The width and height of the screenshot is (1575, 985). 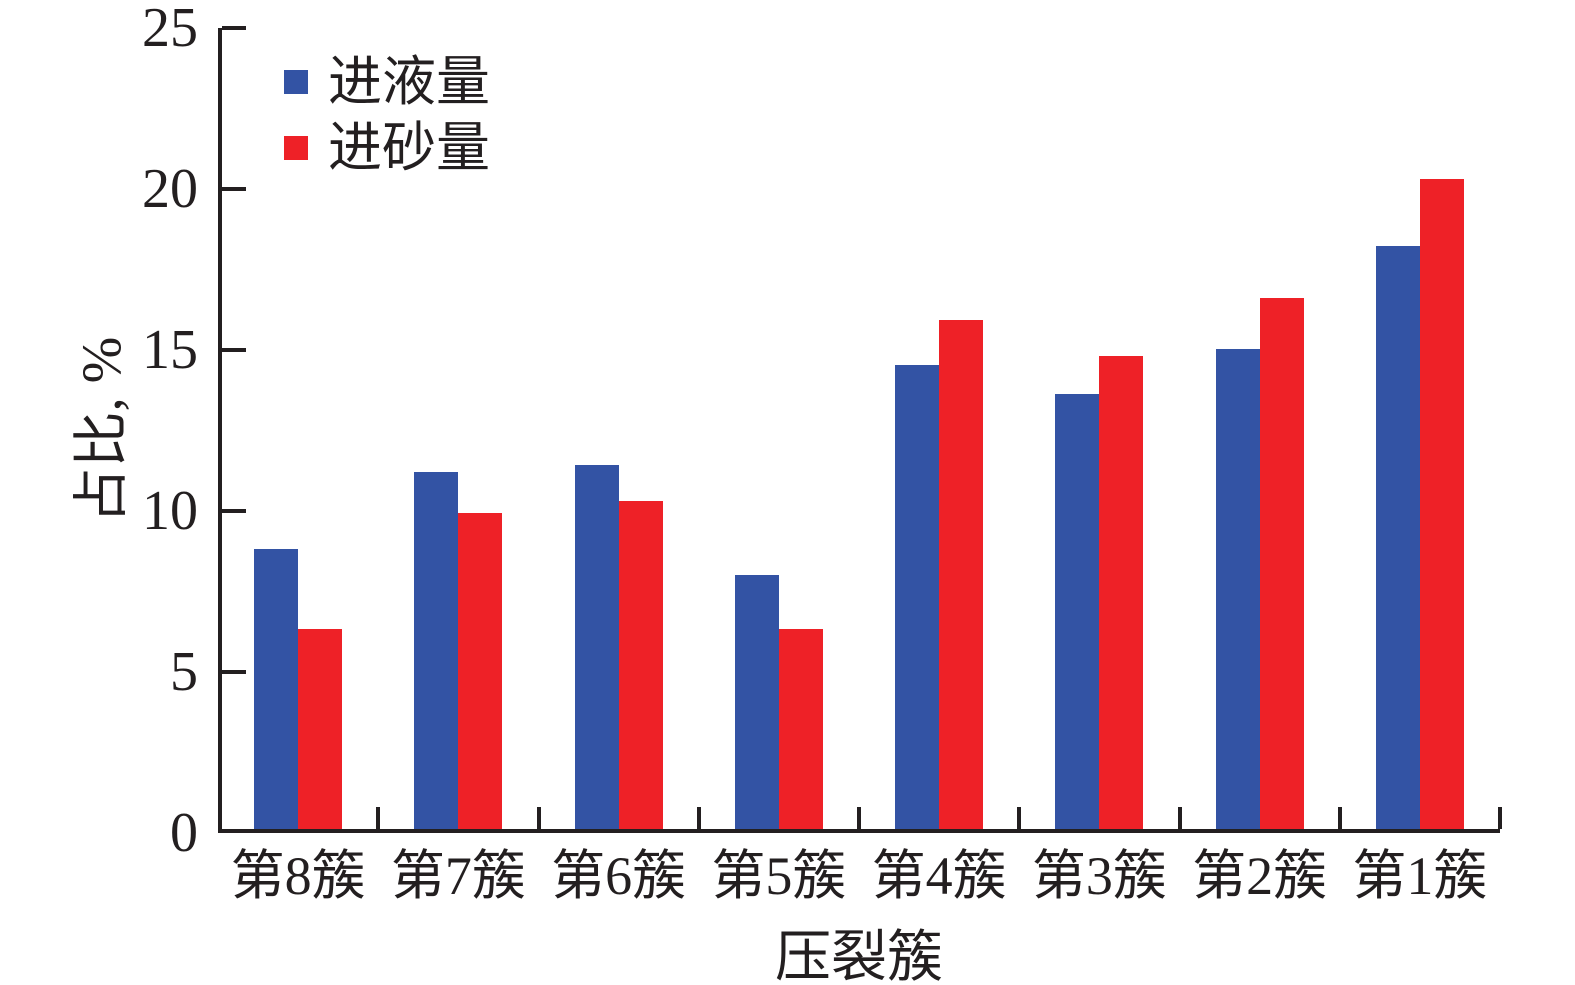 What do you see at coordinates (170, 350) in the screenshot?
I see `y-tick-label-15: 15` at bounding box center [170, 350].